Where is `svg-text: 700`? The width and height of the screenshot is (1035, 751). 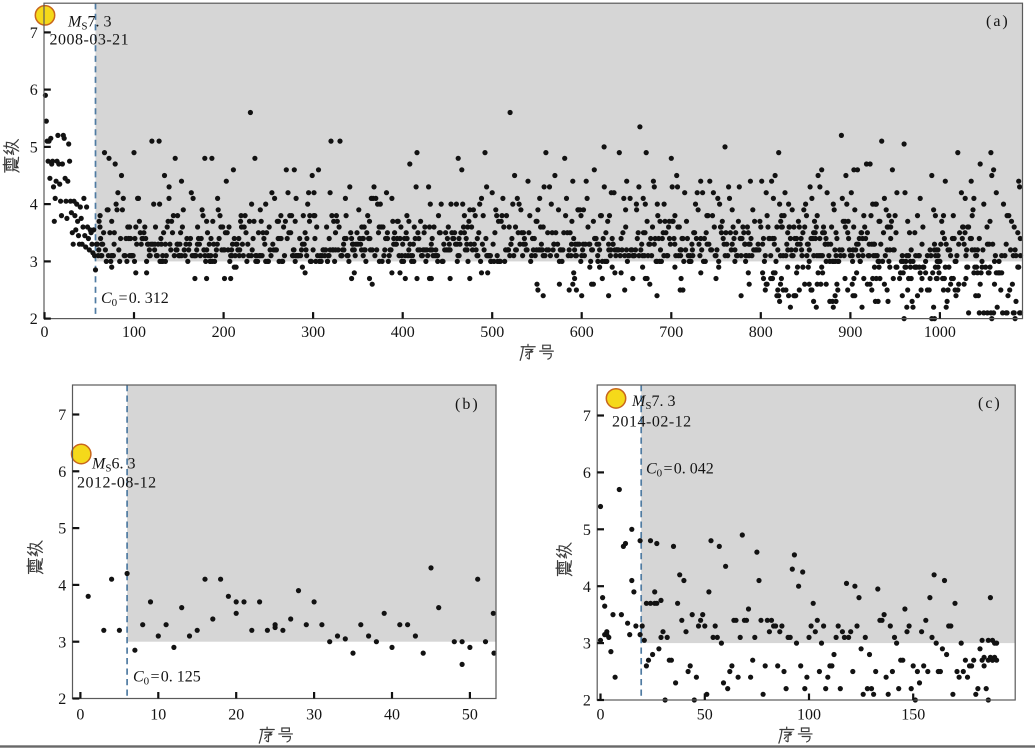
svg-text: 700 is located at coordinates (671, 332).